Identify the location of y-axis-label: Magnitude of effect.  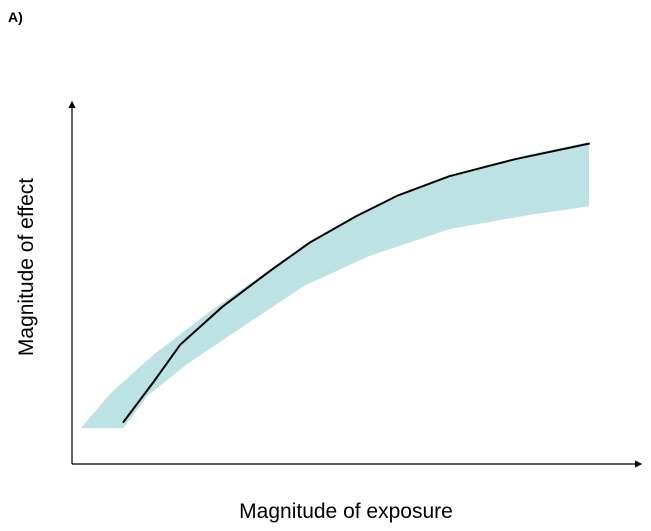
(26, 267).